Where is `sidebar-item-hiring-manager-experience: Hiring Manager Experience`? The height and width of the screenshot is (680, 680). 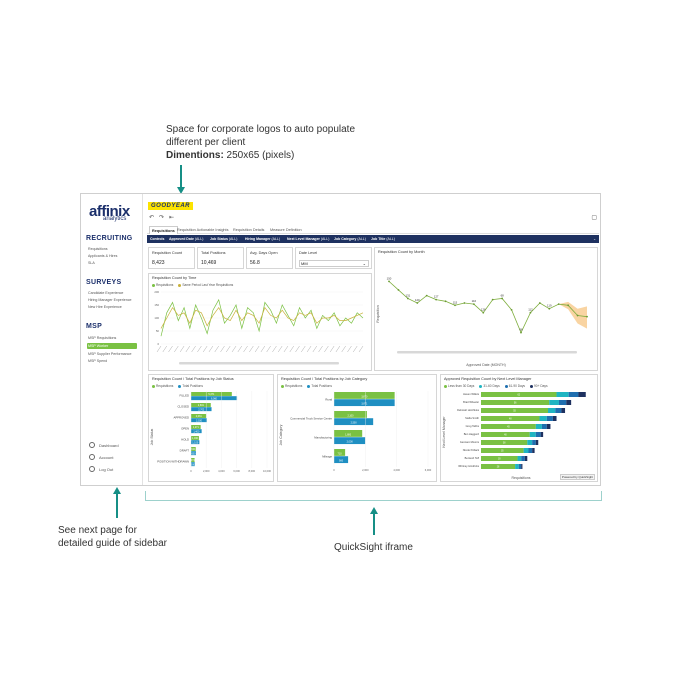 sidebar-item-hiring-manager-experience: Hiring Manager Experience is located at coordinates (110, 300).